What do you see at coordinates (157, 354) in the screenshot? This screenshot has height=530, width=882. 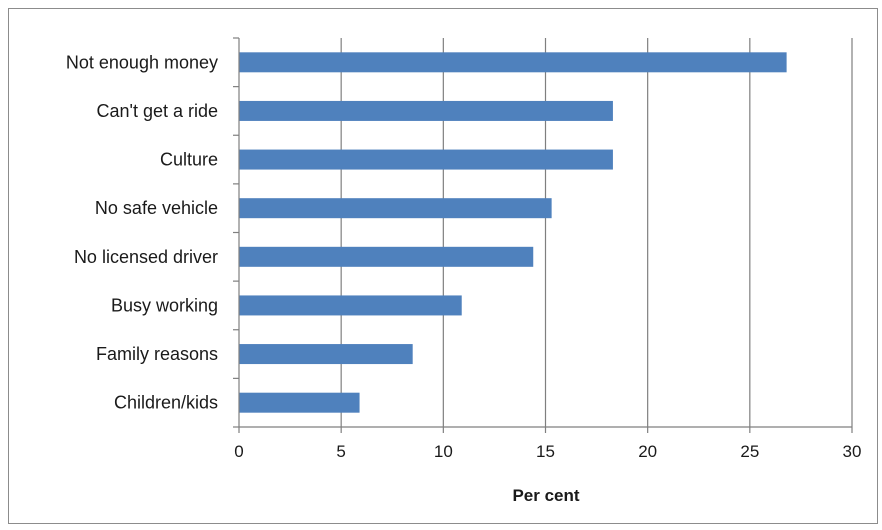 I see `category-label-6: Family reasons` at bounding box center [157, 354].